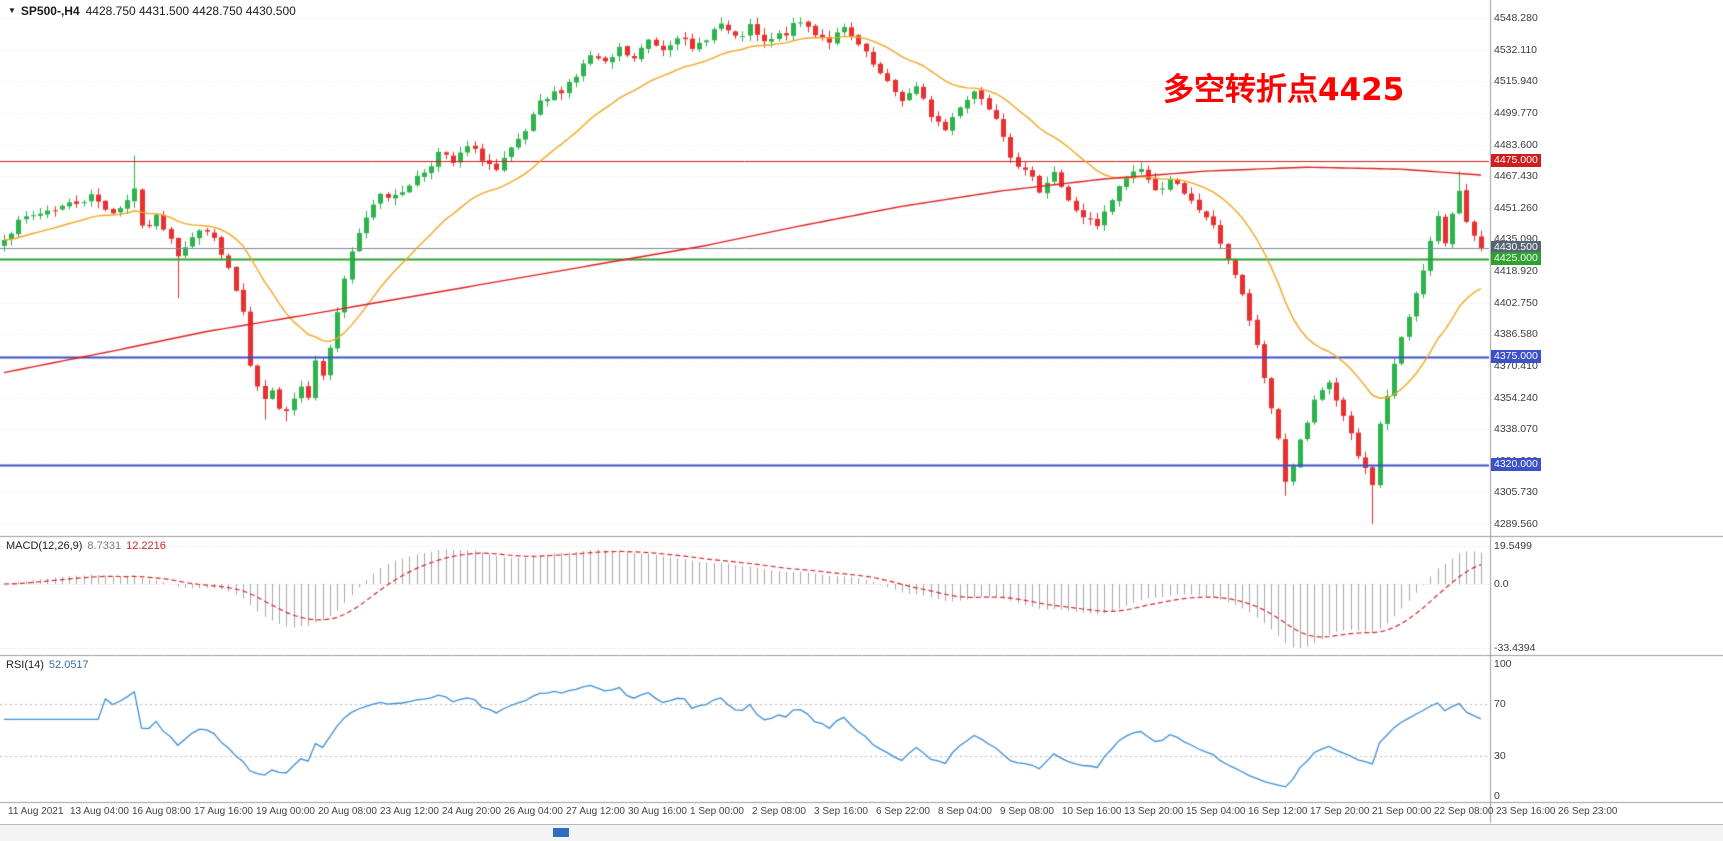 Image resolution: width=1723 pixels, height=841 pixels. I want to click on macd-main-value: 8.7331, so click(104, 546).